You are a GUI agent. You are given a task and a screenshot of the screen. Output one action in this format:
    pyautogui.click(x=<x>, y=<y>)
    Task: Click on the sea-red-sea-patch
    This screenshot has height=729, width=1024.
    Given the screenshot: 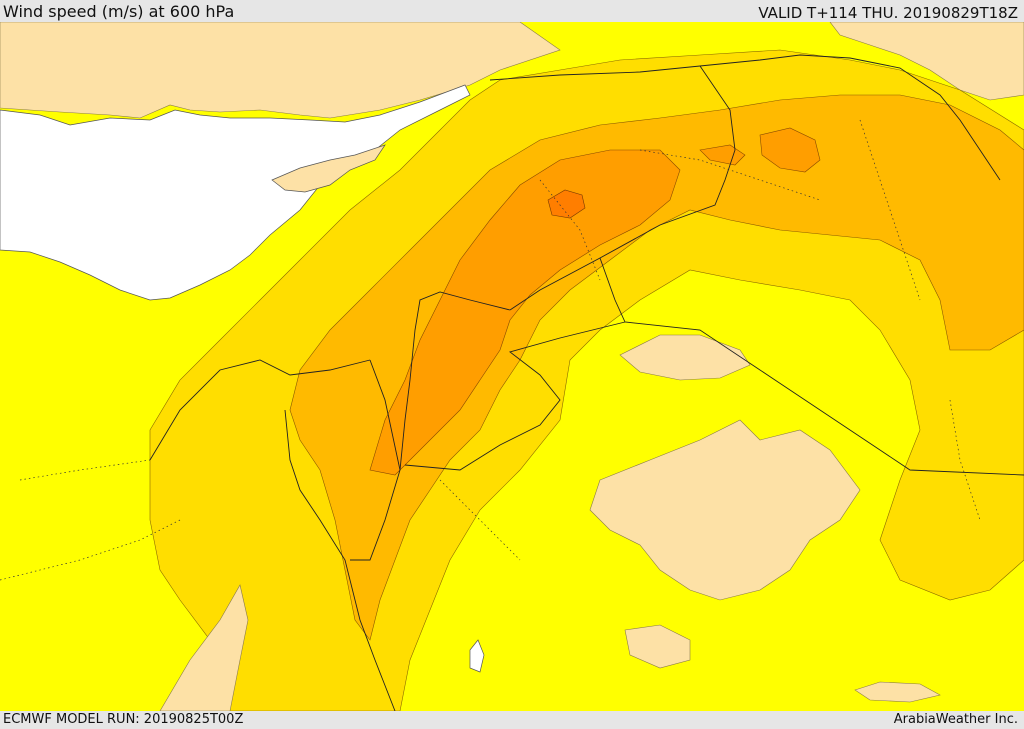 What is the action you would take?
    pyautogui.click(x=477, y=656)
    